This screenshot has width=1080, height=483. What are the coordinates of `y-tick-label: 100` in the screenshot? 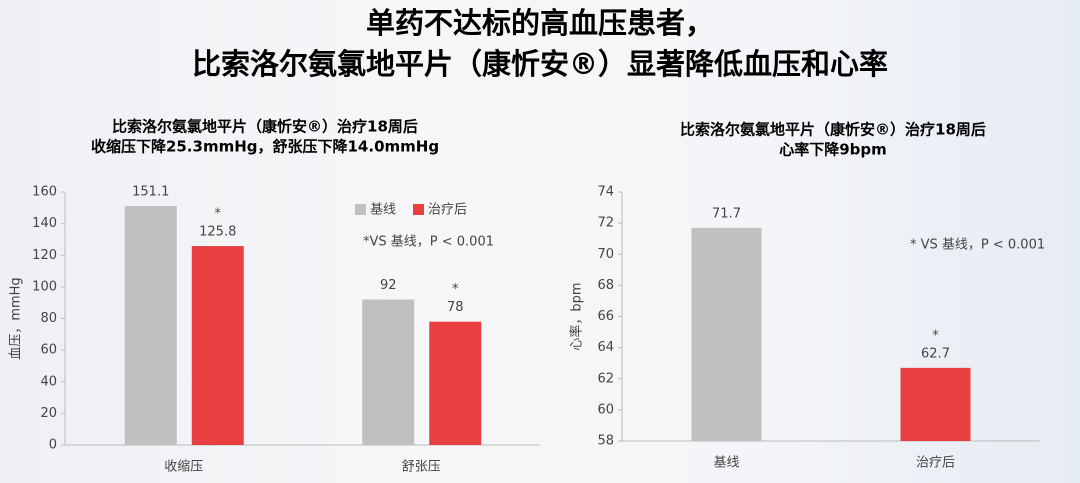 It's located at (44, 286).